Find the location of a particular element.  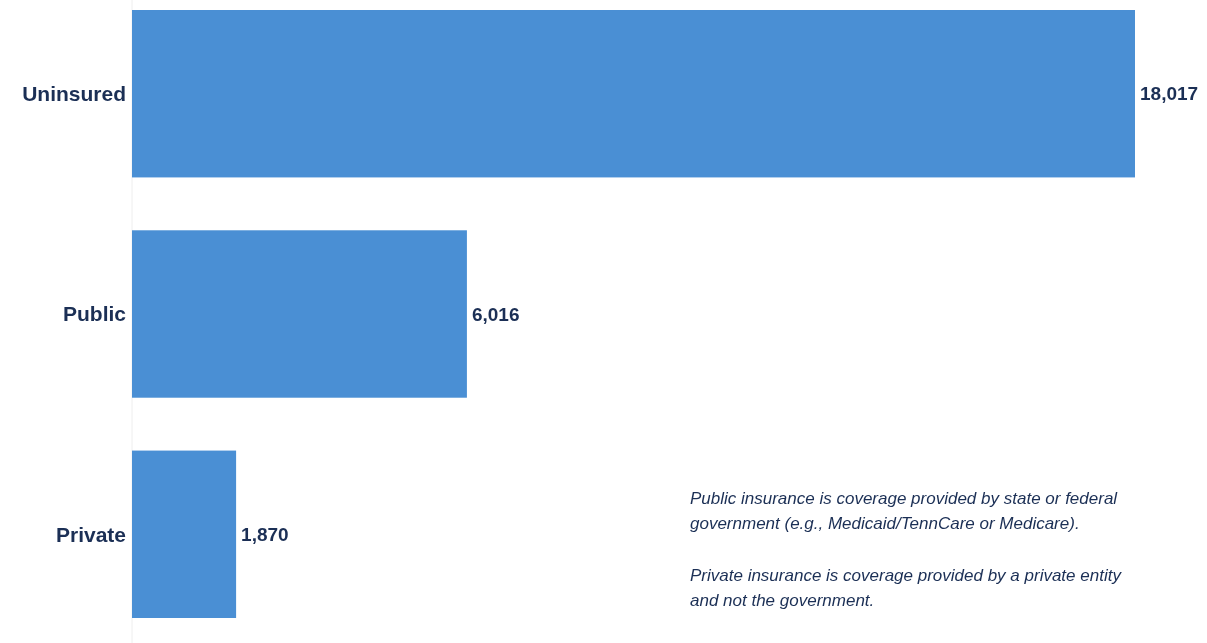

data-label: 1,870 is located at coordinates (265, 534).